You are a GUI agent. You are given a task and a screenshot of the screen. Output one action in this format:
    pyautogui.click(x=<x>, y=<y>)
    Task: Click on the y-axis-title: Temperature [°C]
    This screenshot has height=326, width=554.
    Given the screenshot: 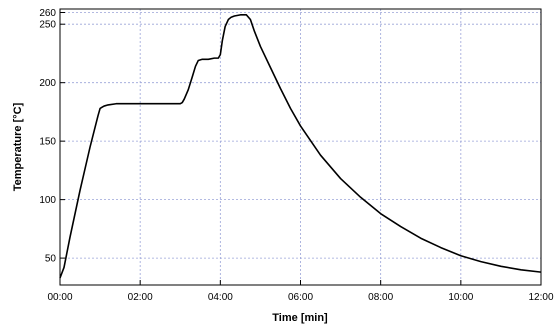 What is the action you would take?
    pyautogui.click(x=18, y=146)
    